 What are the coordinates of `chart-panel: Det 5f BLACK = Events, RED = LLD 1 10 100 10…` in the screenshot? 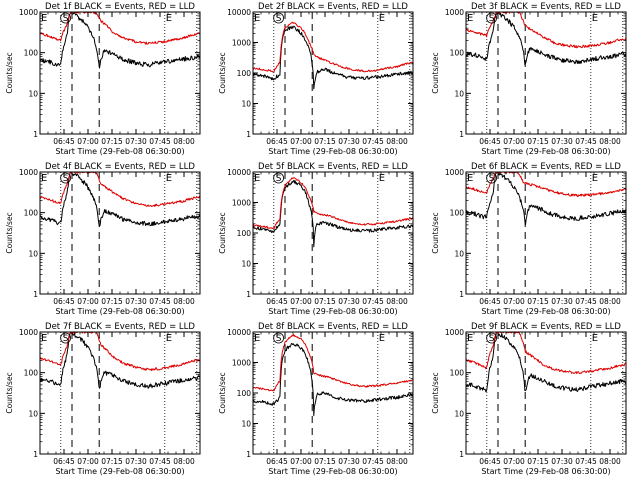 It's located at (316, 239).